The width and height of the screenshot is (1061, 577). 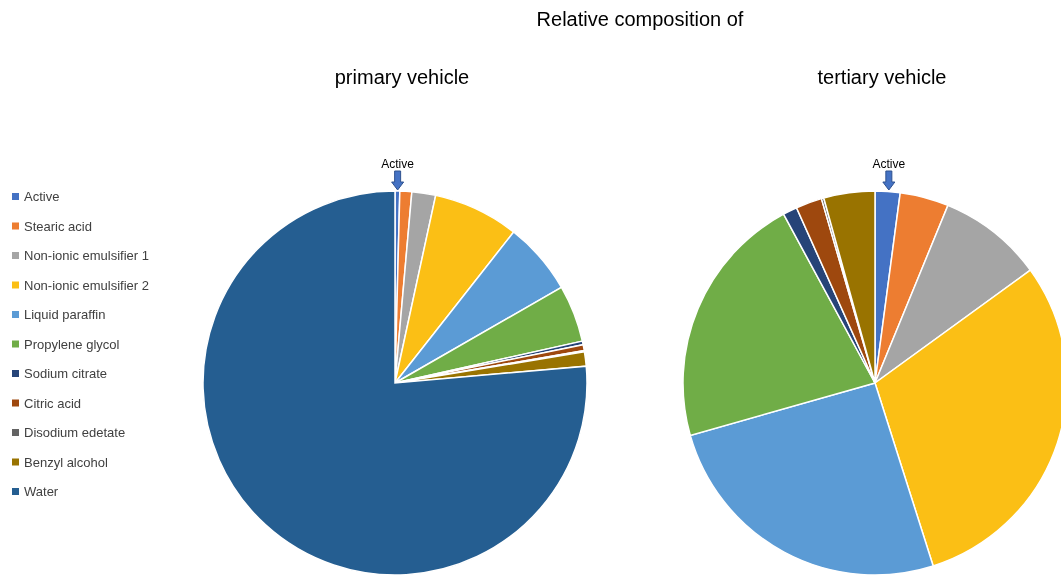 I want to click on legend-label: Citric acid, so click(x=53, y=403).